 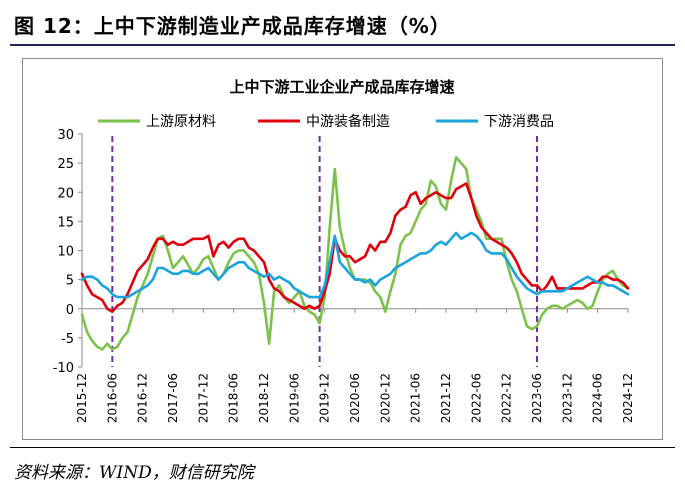 I want to click on x-tick-label: 2023-06, so click(x=537, y=398).